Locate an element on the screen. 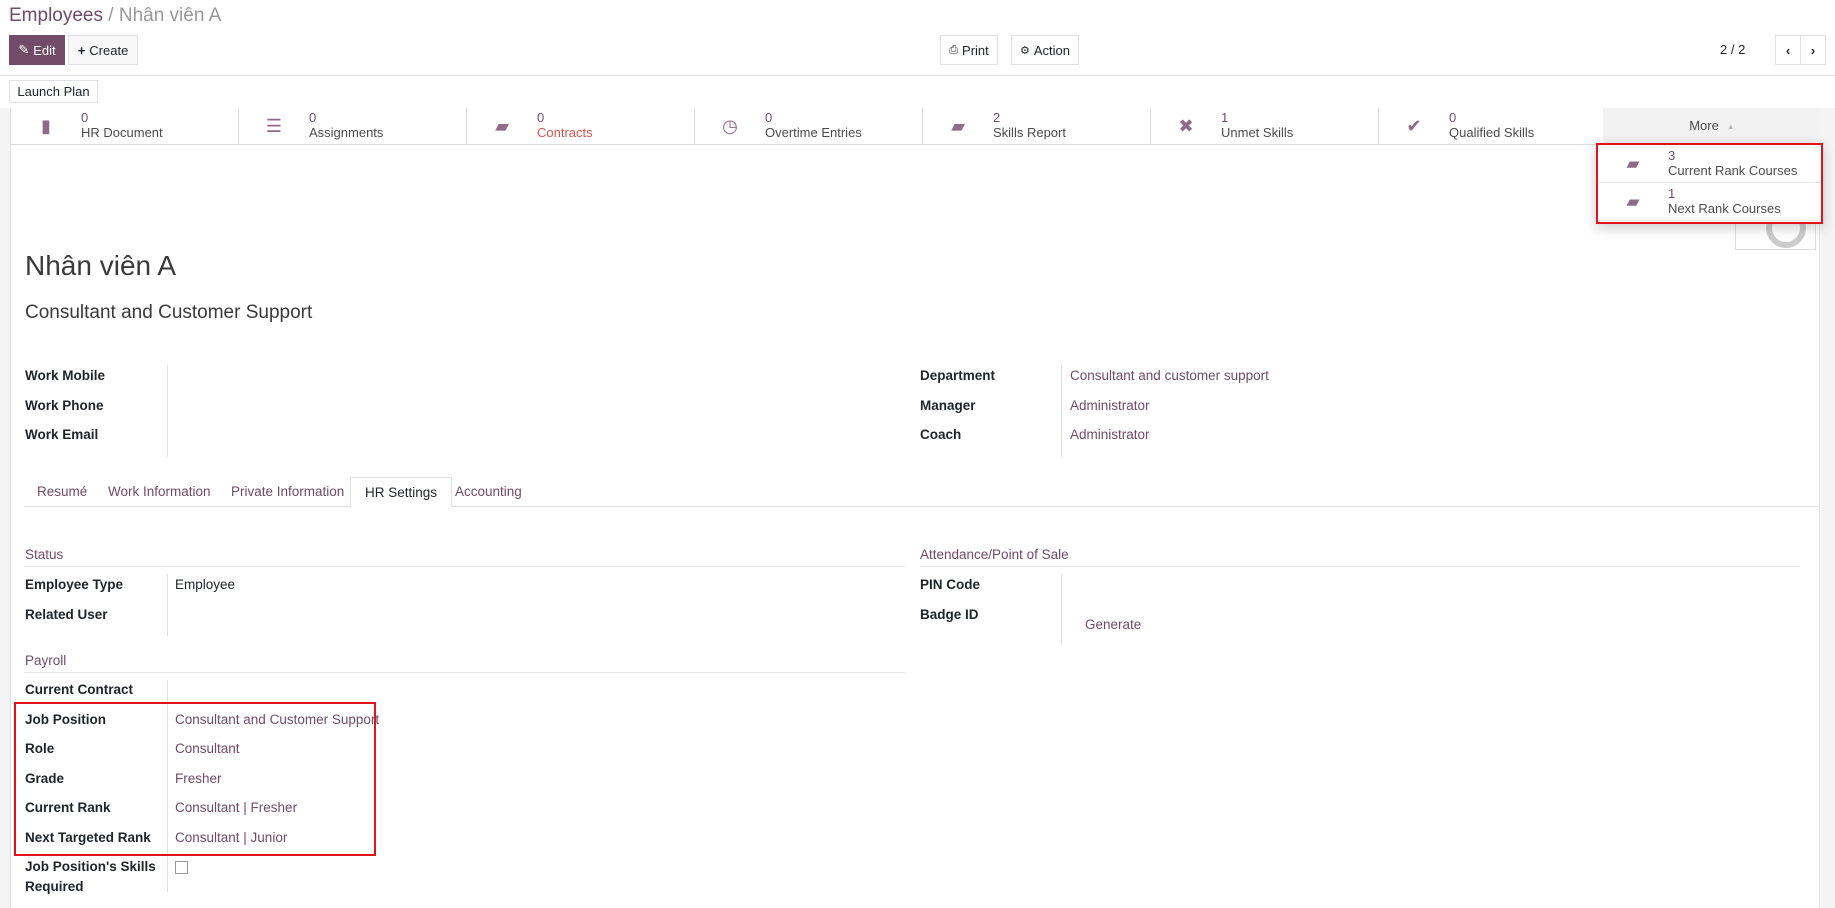 The width and height of the screenshot is (1835, 908). create-button: + Create is located at coordinates (103, 50).